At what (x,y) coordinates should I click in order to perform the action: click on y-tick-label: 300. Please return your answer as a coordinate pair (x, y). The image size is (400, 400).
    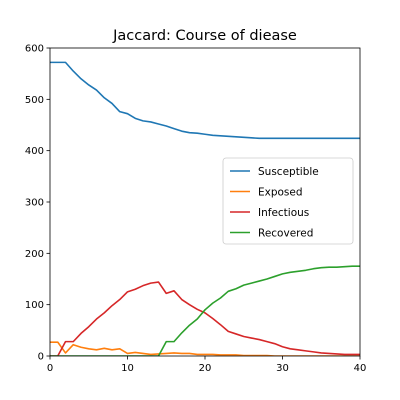
    Looking at the image, I should click on (34, 203).